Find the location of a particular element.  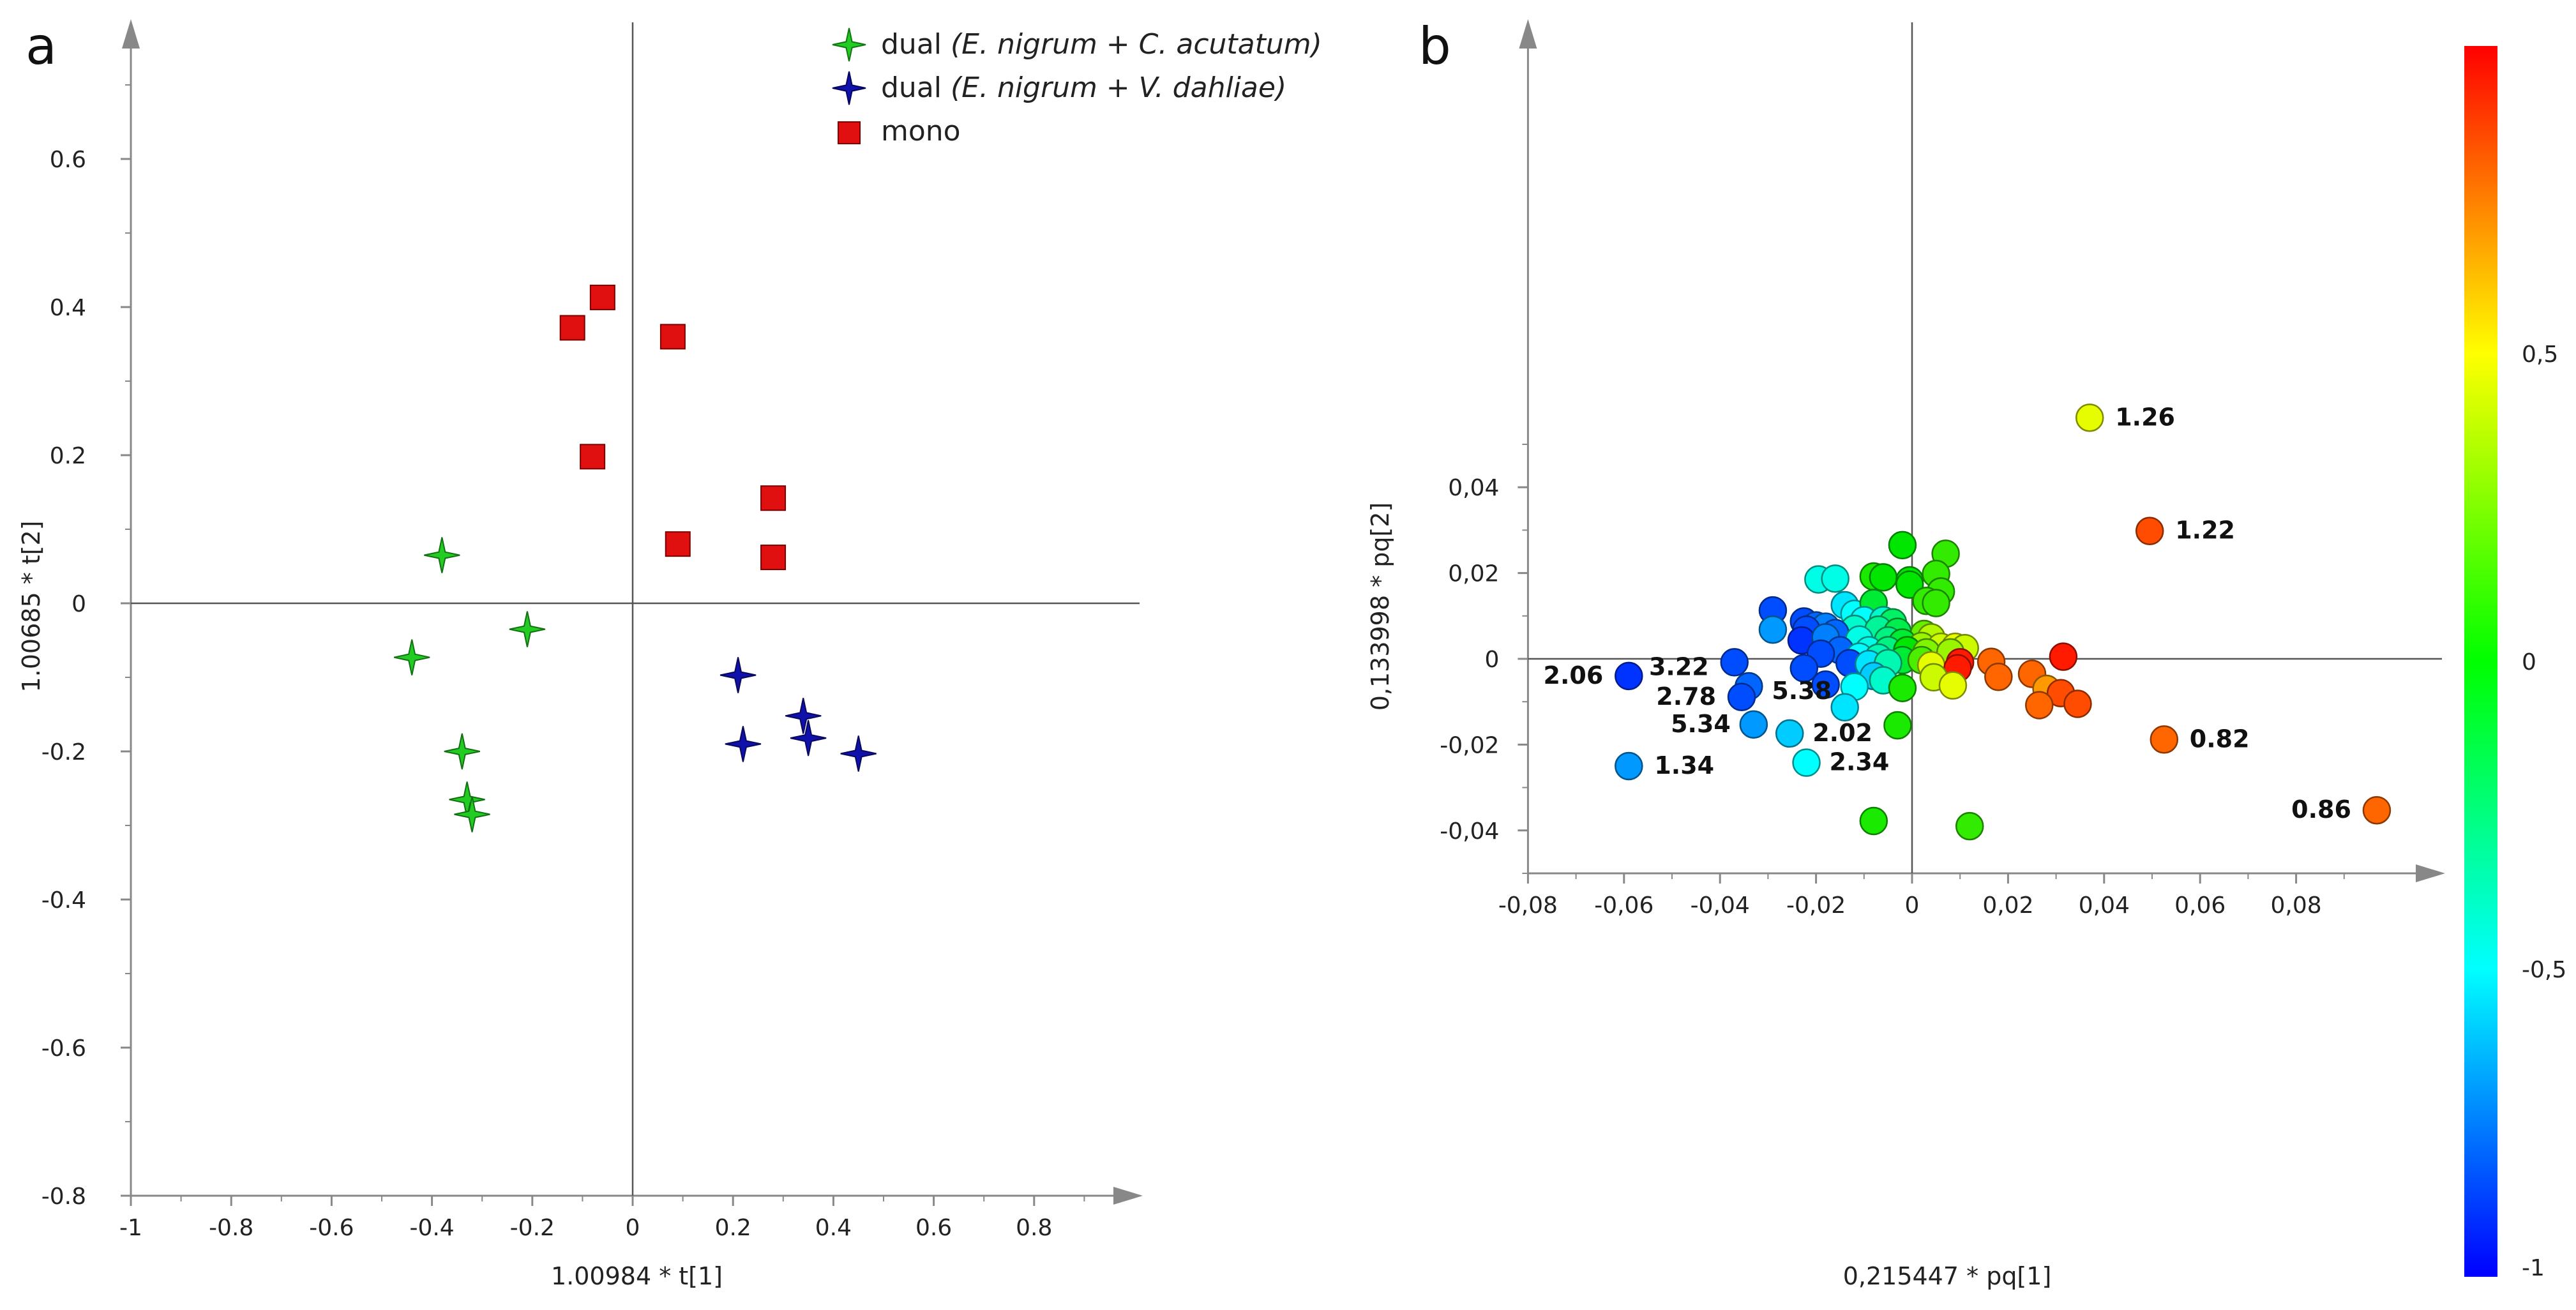

a-y-tick-label: -0.2 is located at coordinates (63, 752).